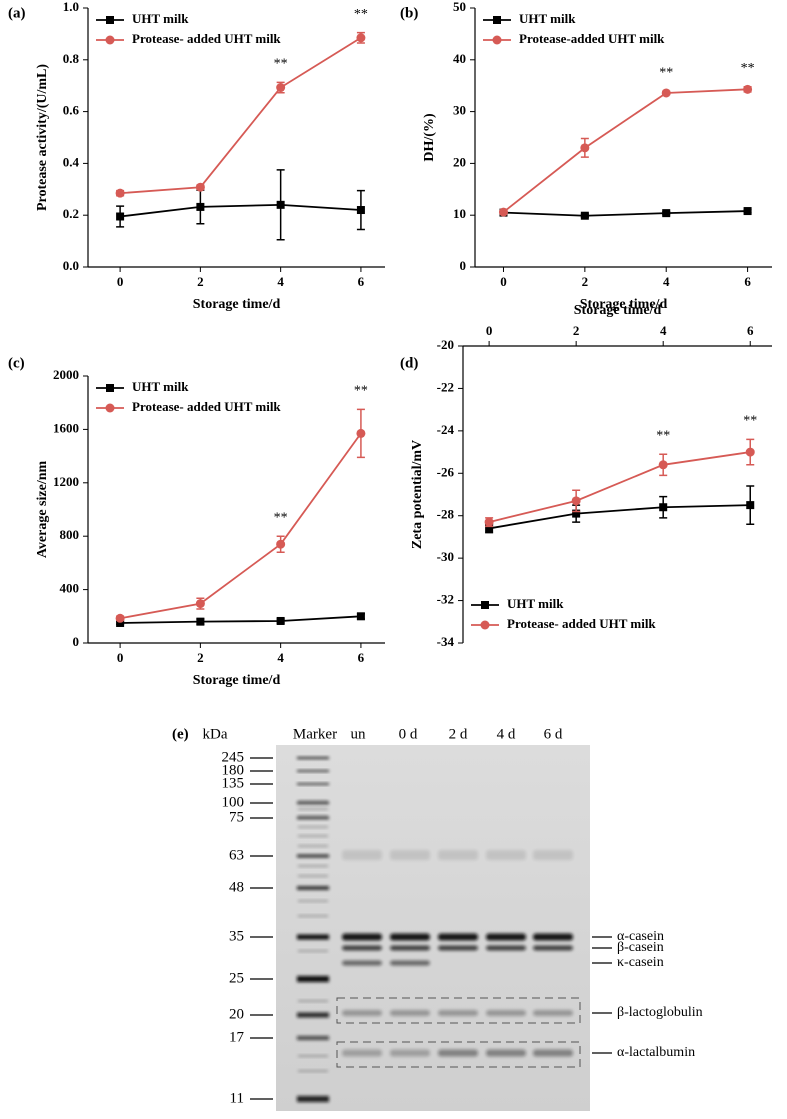 The image size is (787, 1119). I want to click on marker-size-label: 17, so click(237, 1037).